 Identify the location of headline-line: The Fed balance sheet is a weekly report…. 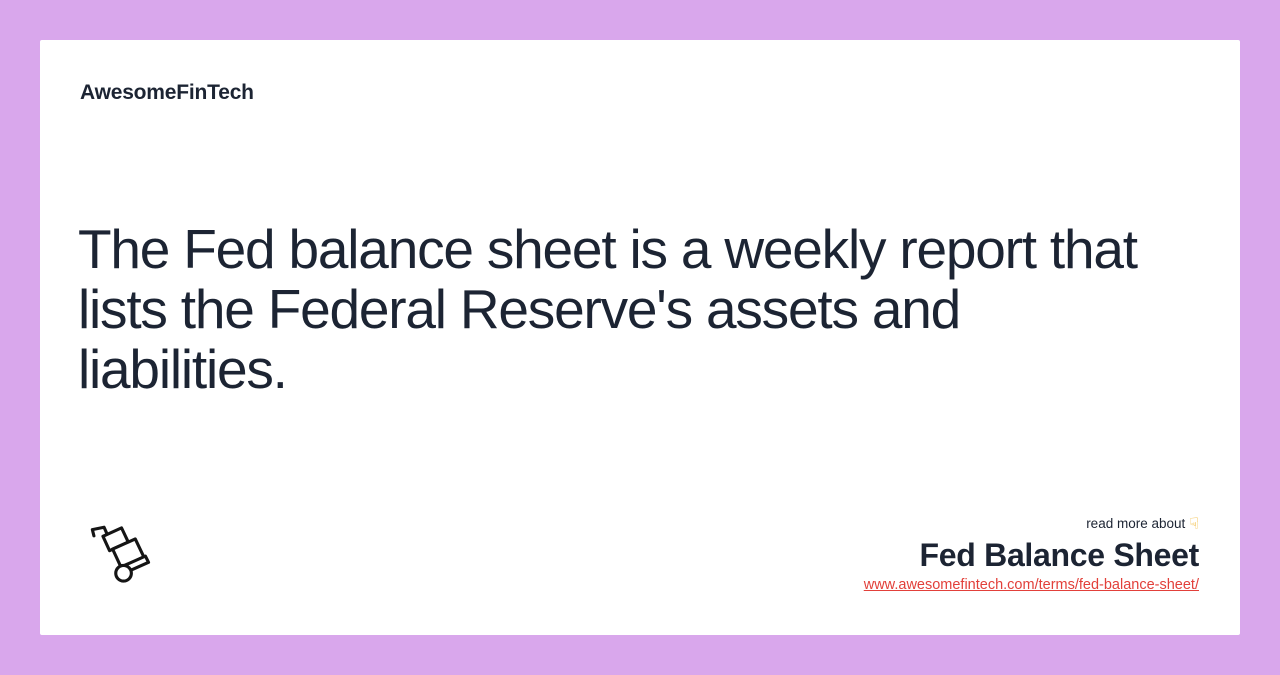
(608, 249).